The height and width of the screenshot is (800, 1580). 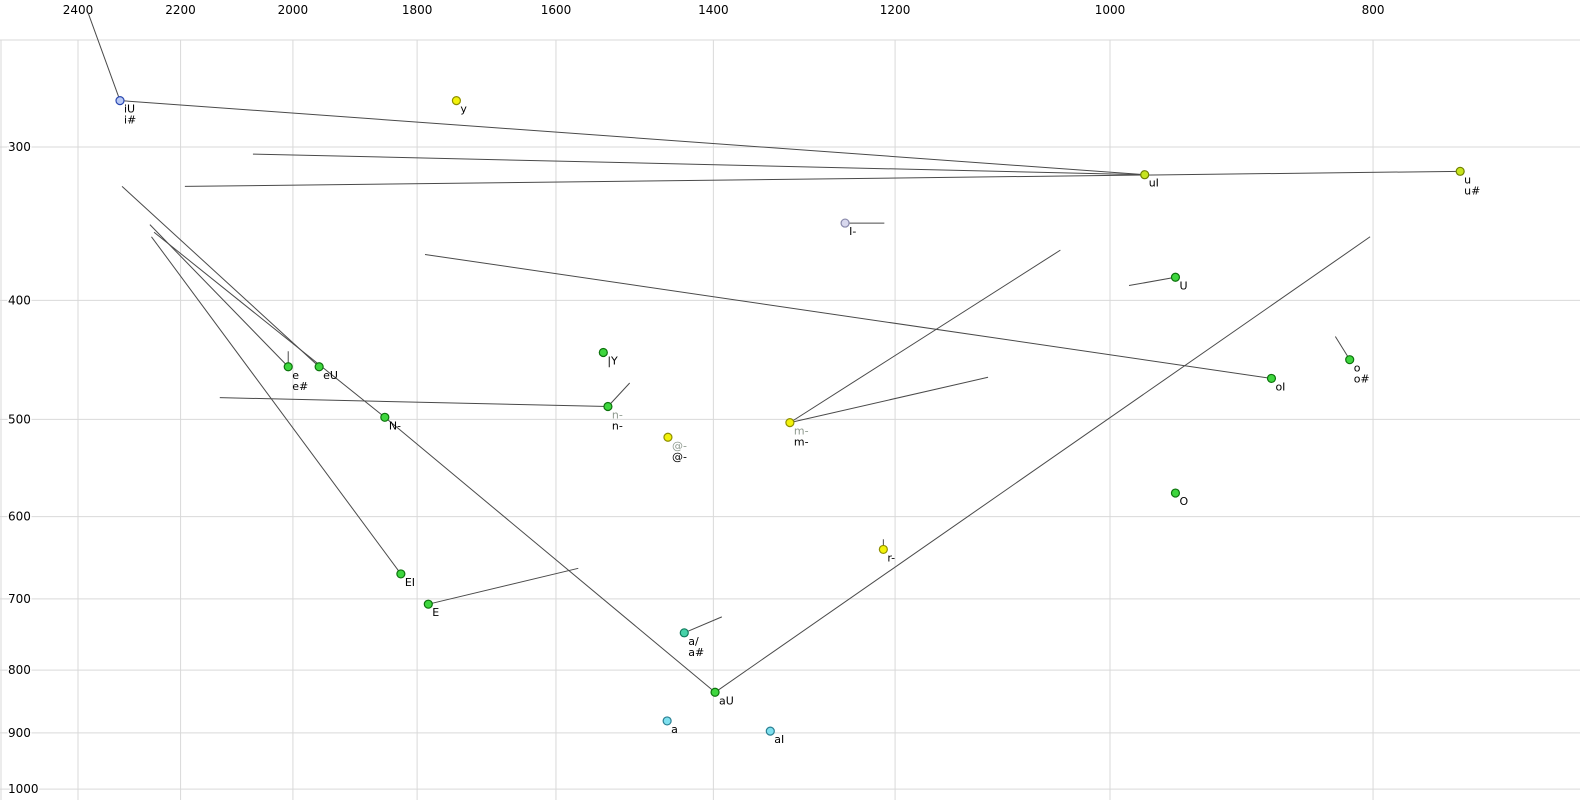 I want to click on y-tick-label: 800, so click(x=19, y=670).